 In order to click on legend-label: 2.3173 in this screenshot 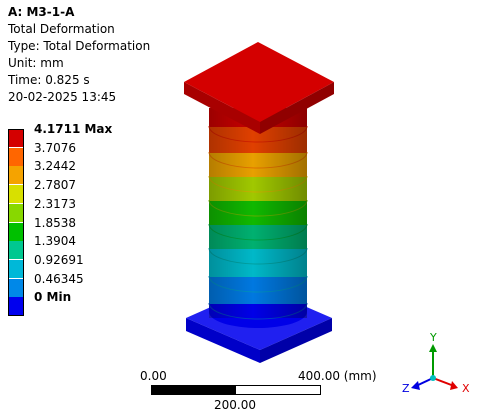, I will do `click(55, 203)`.